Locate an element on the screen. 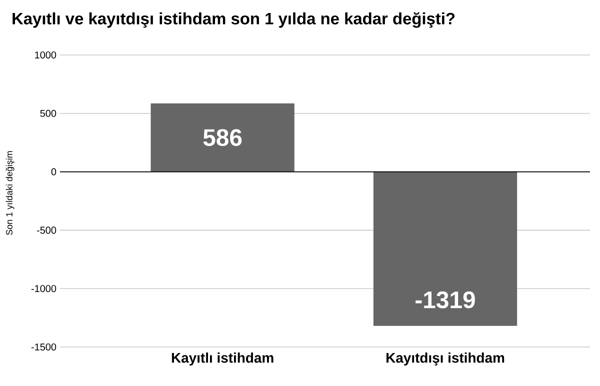  y-tick-label: -500 is located at coordinates (46, 230).